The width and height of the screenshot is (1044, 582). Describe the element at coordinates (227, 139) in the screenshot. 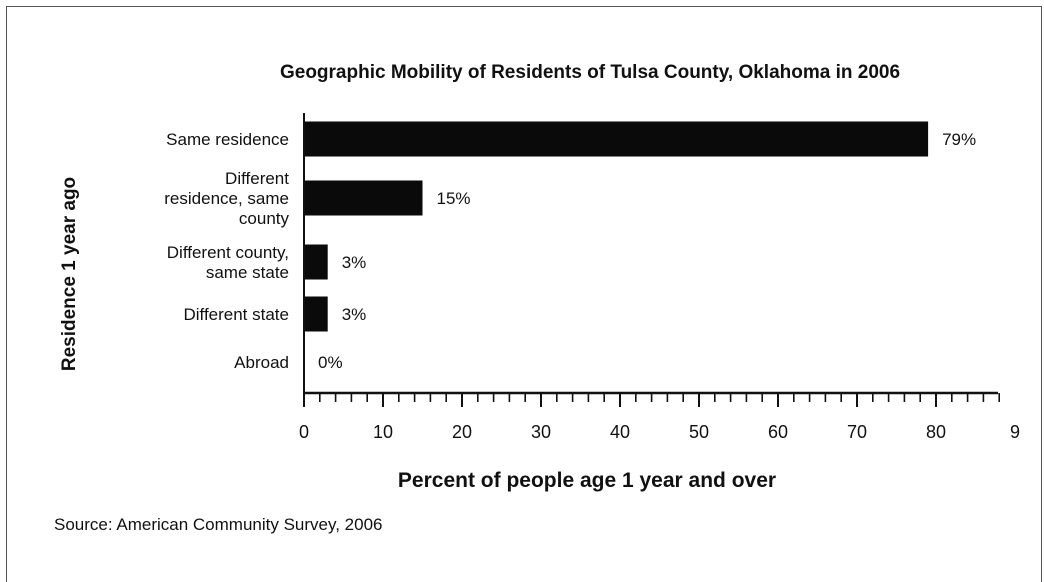

I see `category-label: Same residence` at that location.